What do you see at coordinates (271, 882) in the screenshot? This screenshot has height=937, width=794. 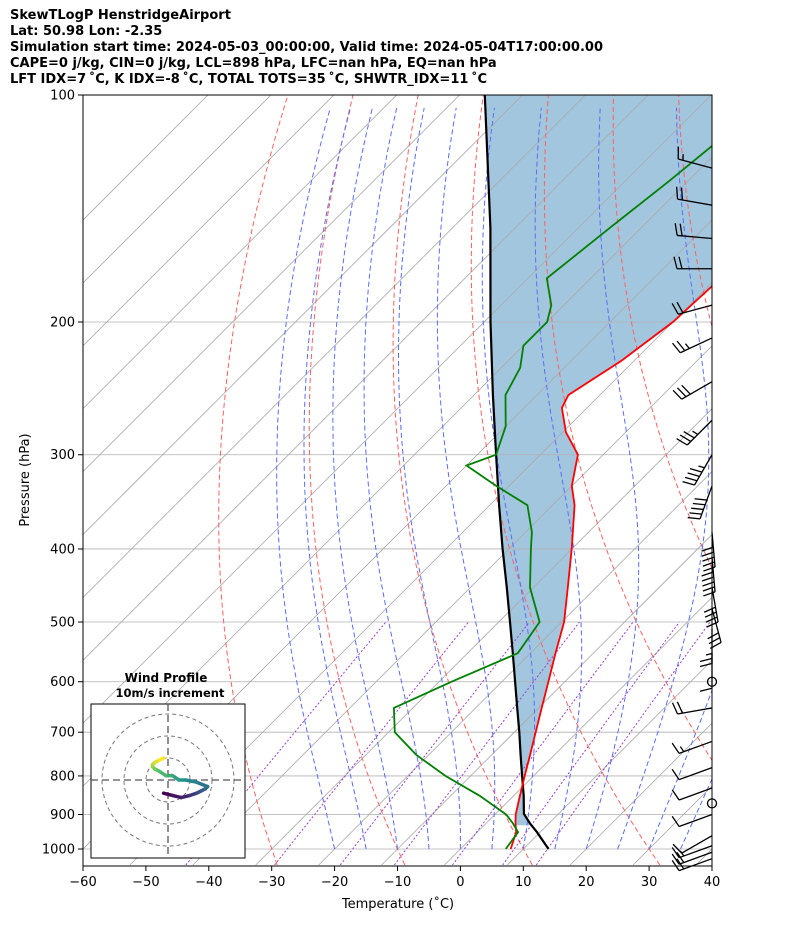 I see `x-tick-label: −30` at bounding box center [271, 882].